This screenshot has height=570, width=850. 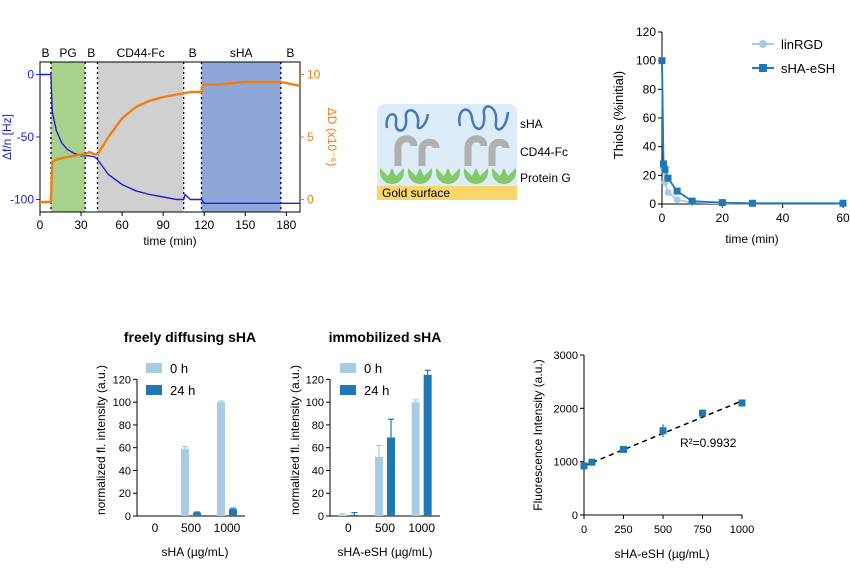 I want to click on x-axis-label: sHA (µg/mL), so click(x=195, y=552).